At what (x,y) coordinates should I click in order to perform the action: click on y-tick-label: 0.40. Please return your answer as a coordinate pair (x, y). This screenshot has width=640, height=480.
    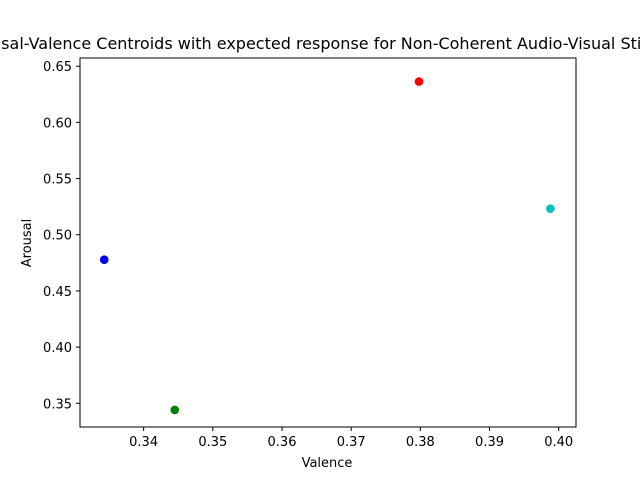
    Looking at the image, I should click on (57, 348).